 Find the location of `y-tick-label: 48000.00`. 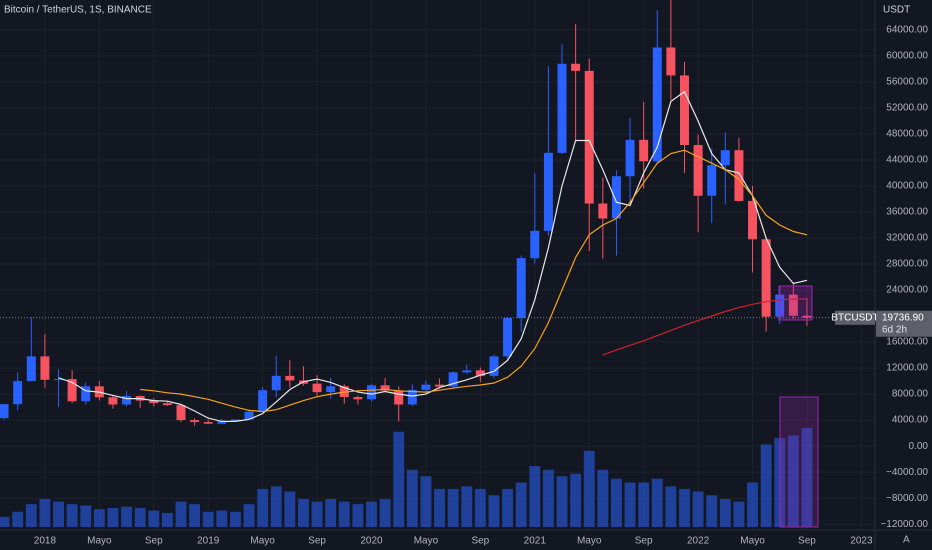

y-tick-label: 48000.00 is located at coordinates (907, 134).